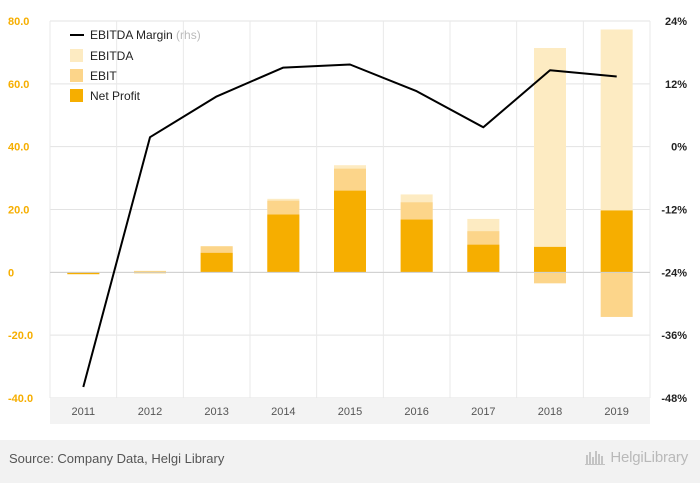 Image resolution: width=700 pixels, height=483 pixels. What do you see at coordinates (18, 148) in the screenshot?
I see `y-tick-label: 40.0` at bounding box center [18, 148].